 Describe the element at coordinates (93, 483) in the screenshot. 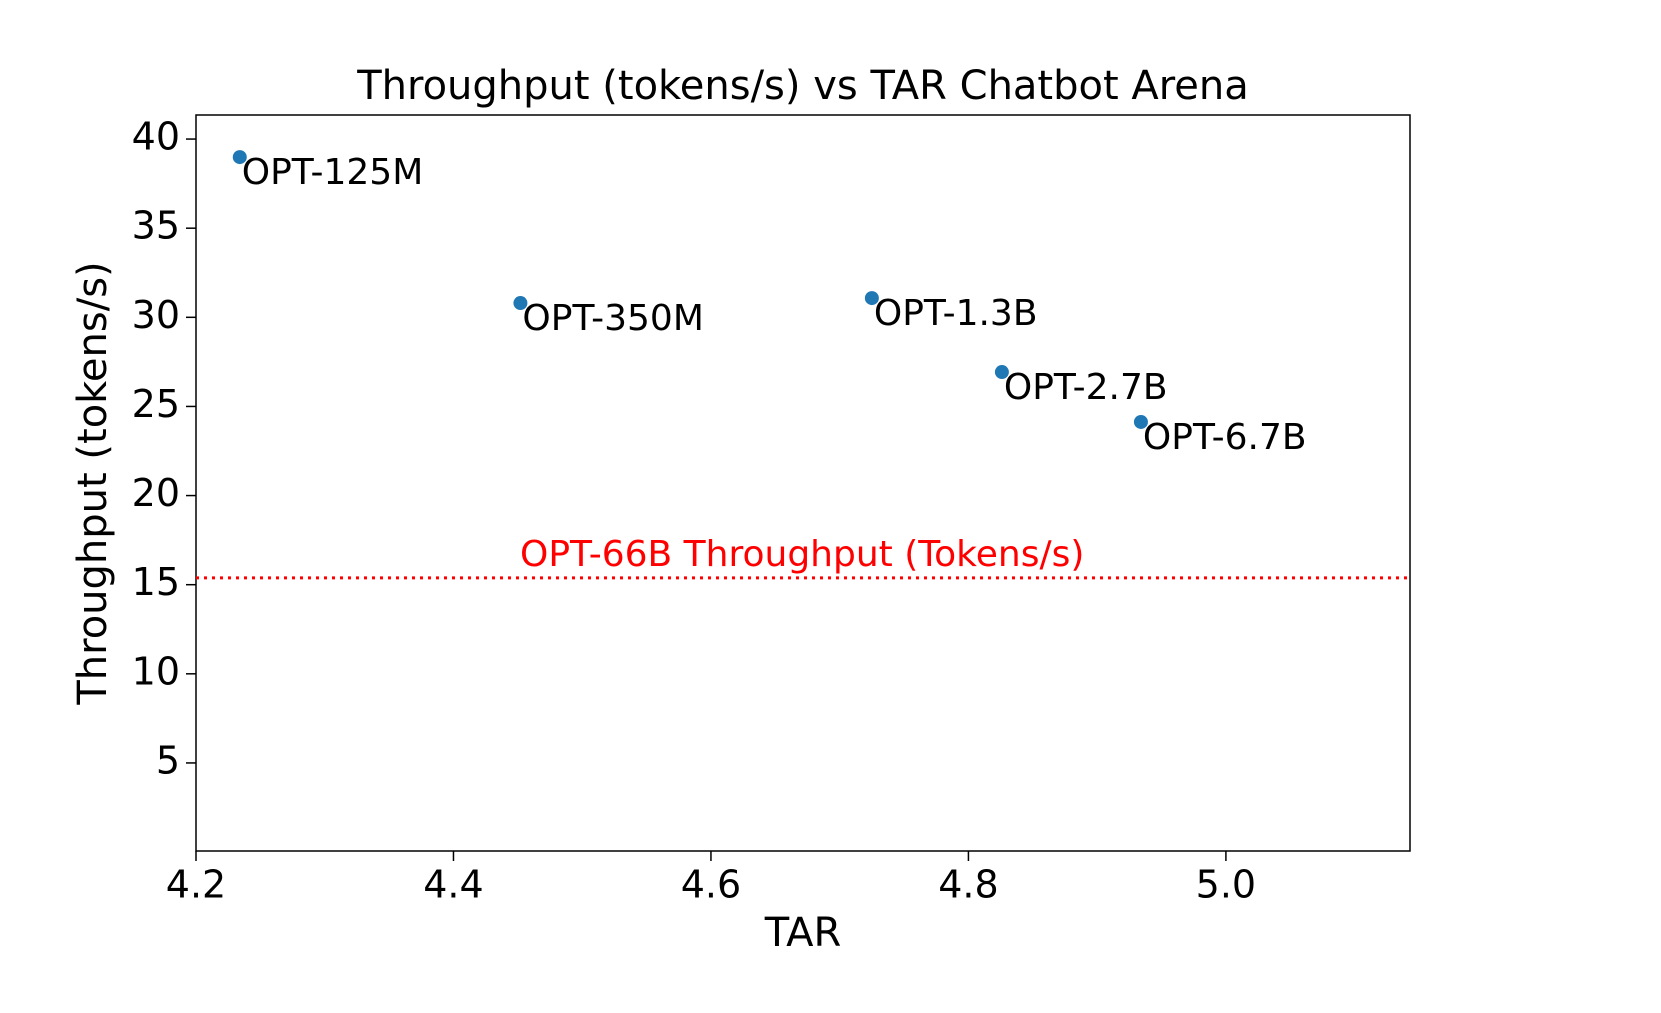

I see `y-axis-label: Throughput (tokens/s)` at that location.